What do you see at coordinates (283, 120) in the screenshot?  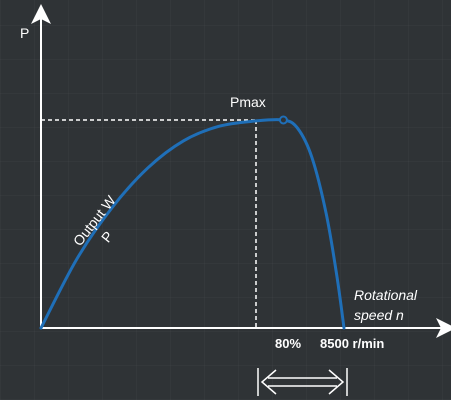 I see `peak-point` at bounding box center [283, 120].